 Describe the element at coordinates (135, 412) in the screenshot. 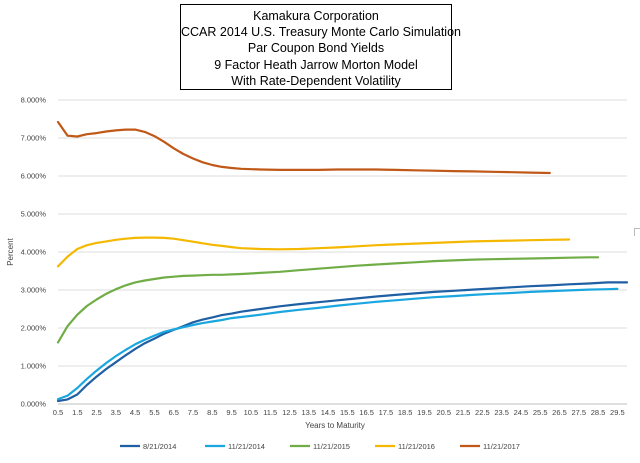

I see `x-tick-label: 4.5` at that location.